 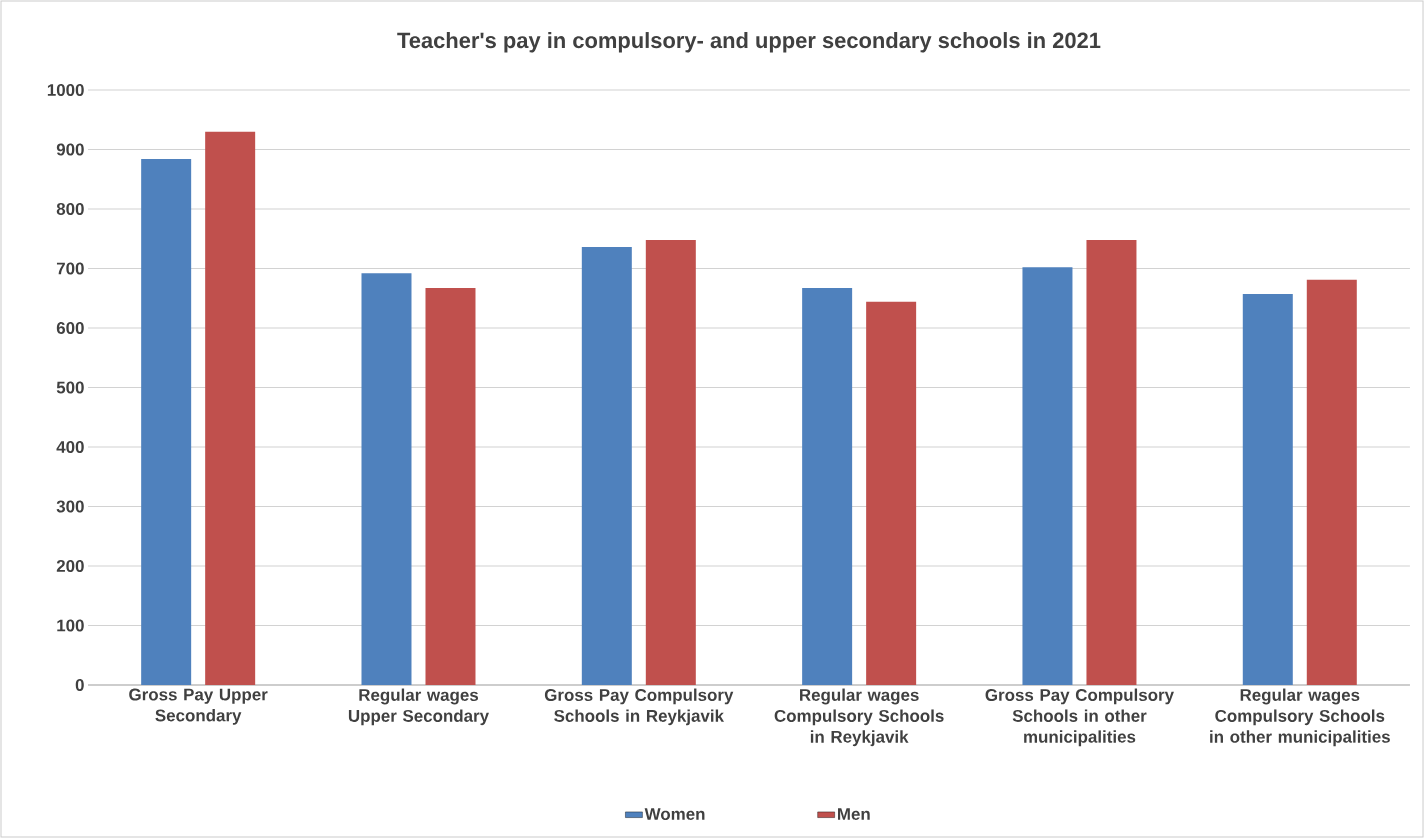 I want to click on y-tick-label: 300, so click(x=70, y=506).